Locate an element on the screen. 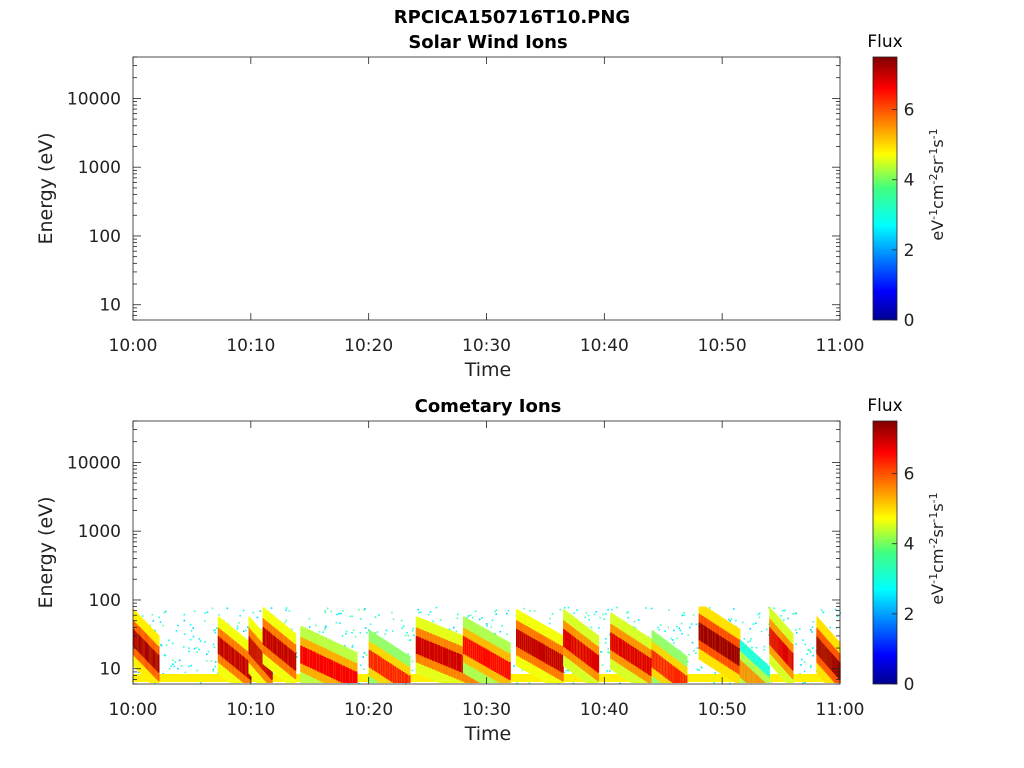 This screenshot has height=768, width=1024. colorbar-unit: eV-1cm-2sr-1s-1 is located at coordinates (937, 548).